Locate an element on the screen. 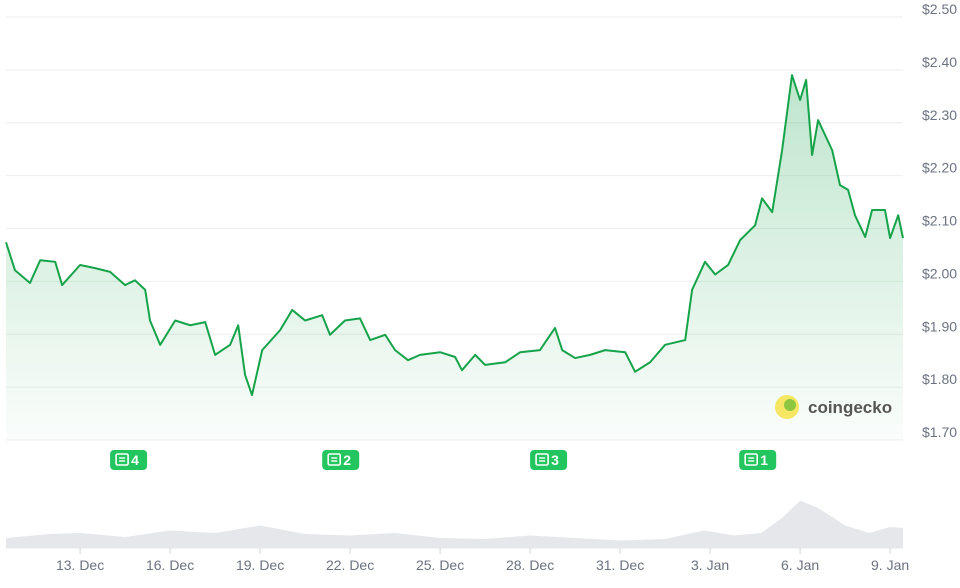 The width and height of the screenshot is (960, 588). news-badge: 1 is located at coordinates (758, 460).